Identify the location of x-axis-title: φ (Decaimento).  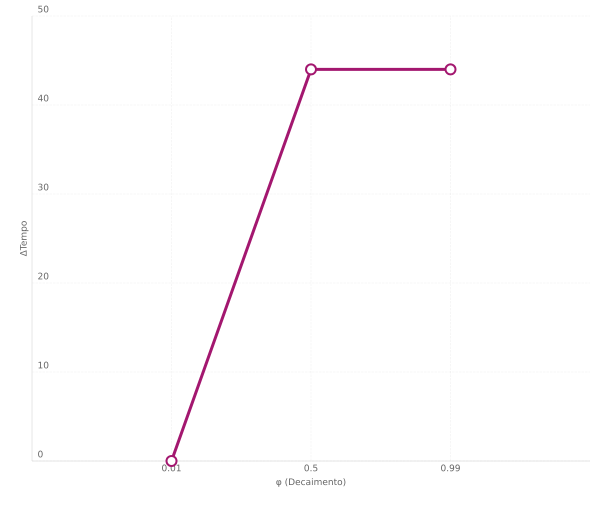
(311, 482).